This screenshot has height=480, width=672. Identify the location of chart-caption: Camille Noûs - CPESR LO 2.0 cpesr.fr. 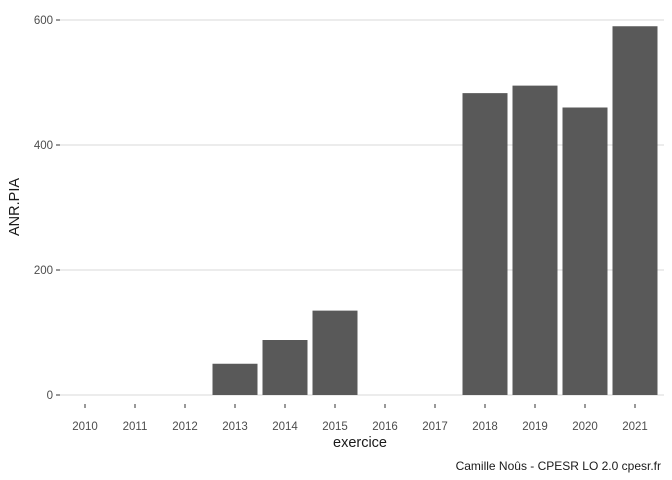
(558, 466).